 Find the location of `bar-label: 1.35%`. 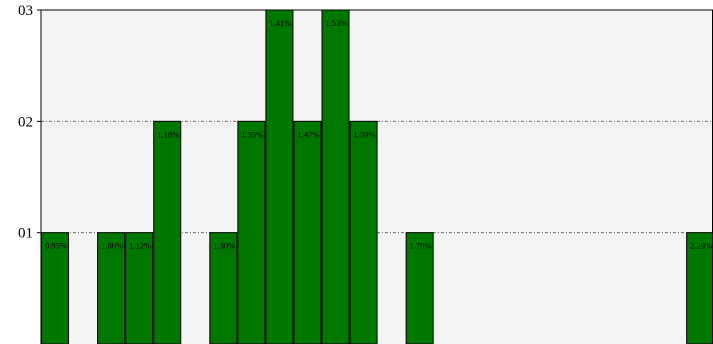

bar-label: 1.35% is located at coordinates (252, 134).